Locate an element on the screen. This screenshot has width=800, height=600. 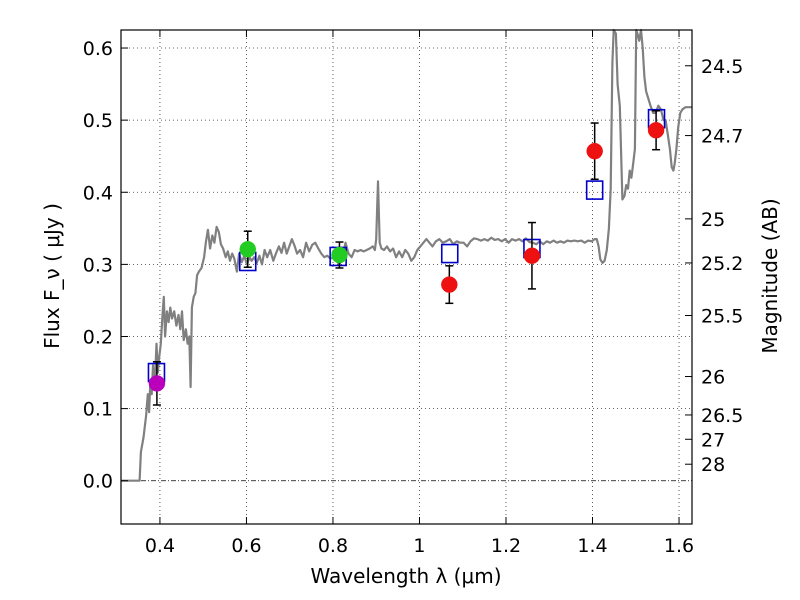
y-tick-label: 0.0 is located at coordinates (98, 482).